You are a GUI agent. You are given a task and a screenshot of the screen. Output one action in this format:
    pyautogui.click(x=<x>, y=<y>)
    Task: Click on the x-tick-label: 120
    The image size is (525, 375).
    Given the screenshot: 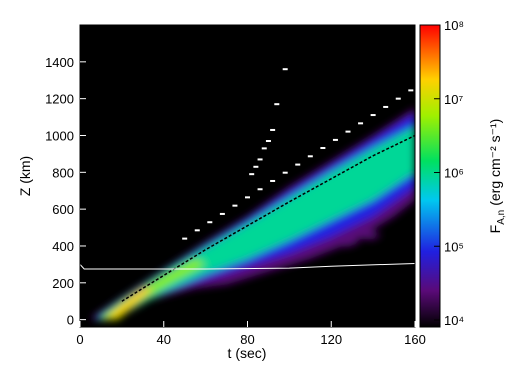 What is the action you would take?
    pyautogui.click(x=331, y=339)
    